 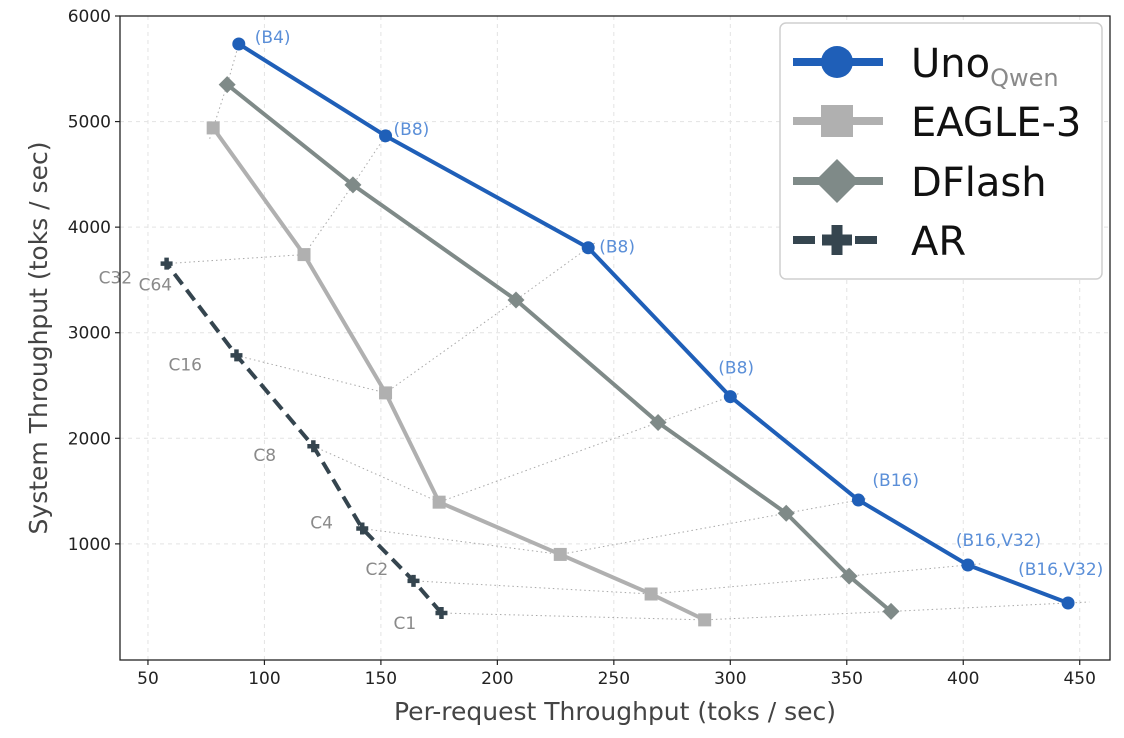 I want to click on y-tick-label: 6000, so click(x=89, y=17).